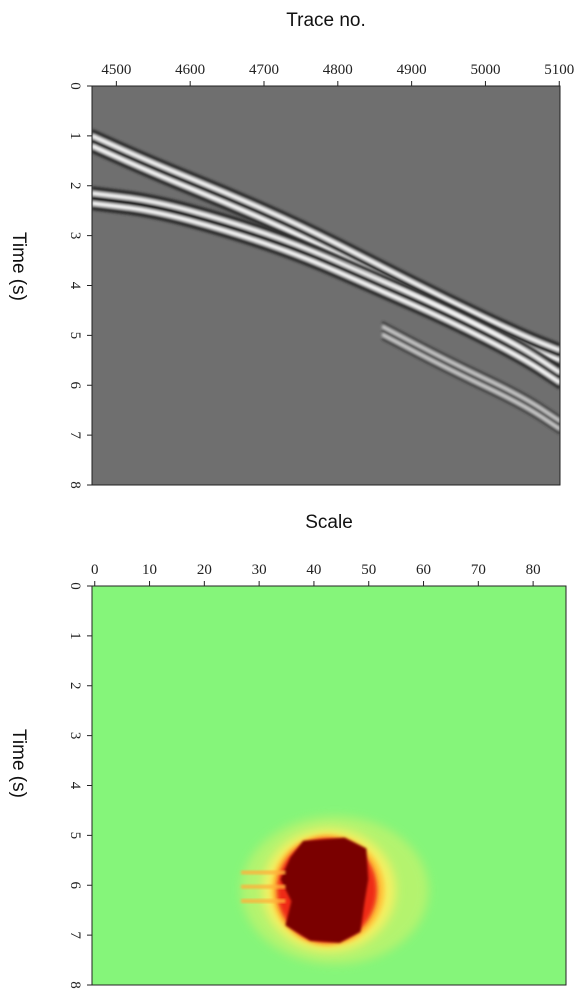 Image resolution: width=584 pixels, height=989 pixels. What do you see at coordinates (95, 570) in the screenshot?
I see `bottom-chart-xtick-label: 0` at bounding box center [95, 570].